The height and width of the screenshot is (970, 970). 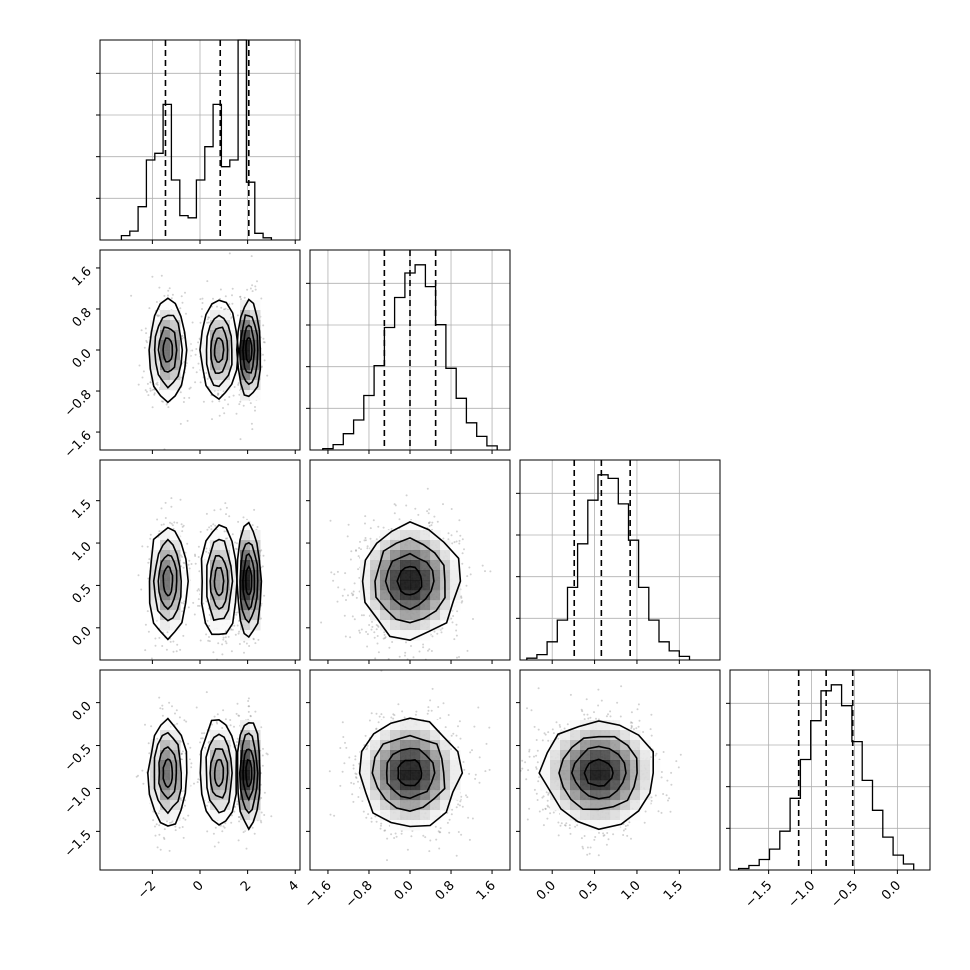 I want to click on y-tick-label: 0.8, so click(x=82, y=317).